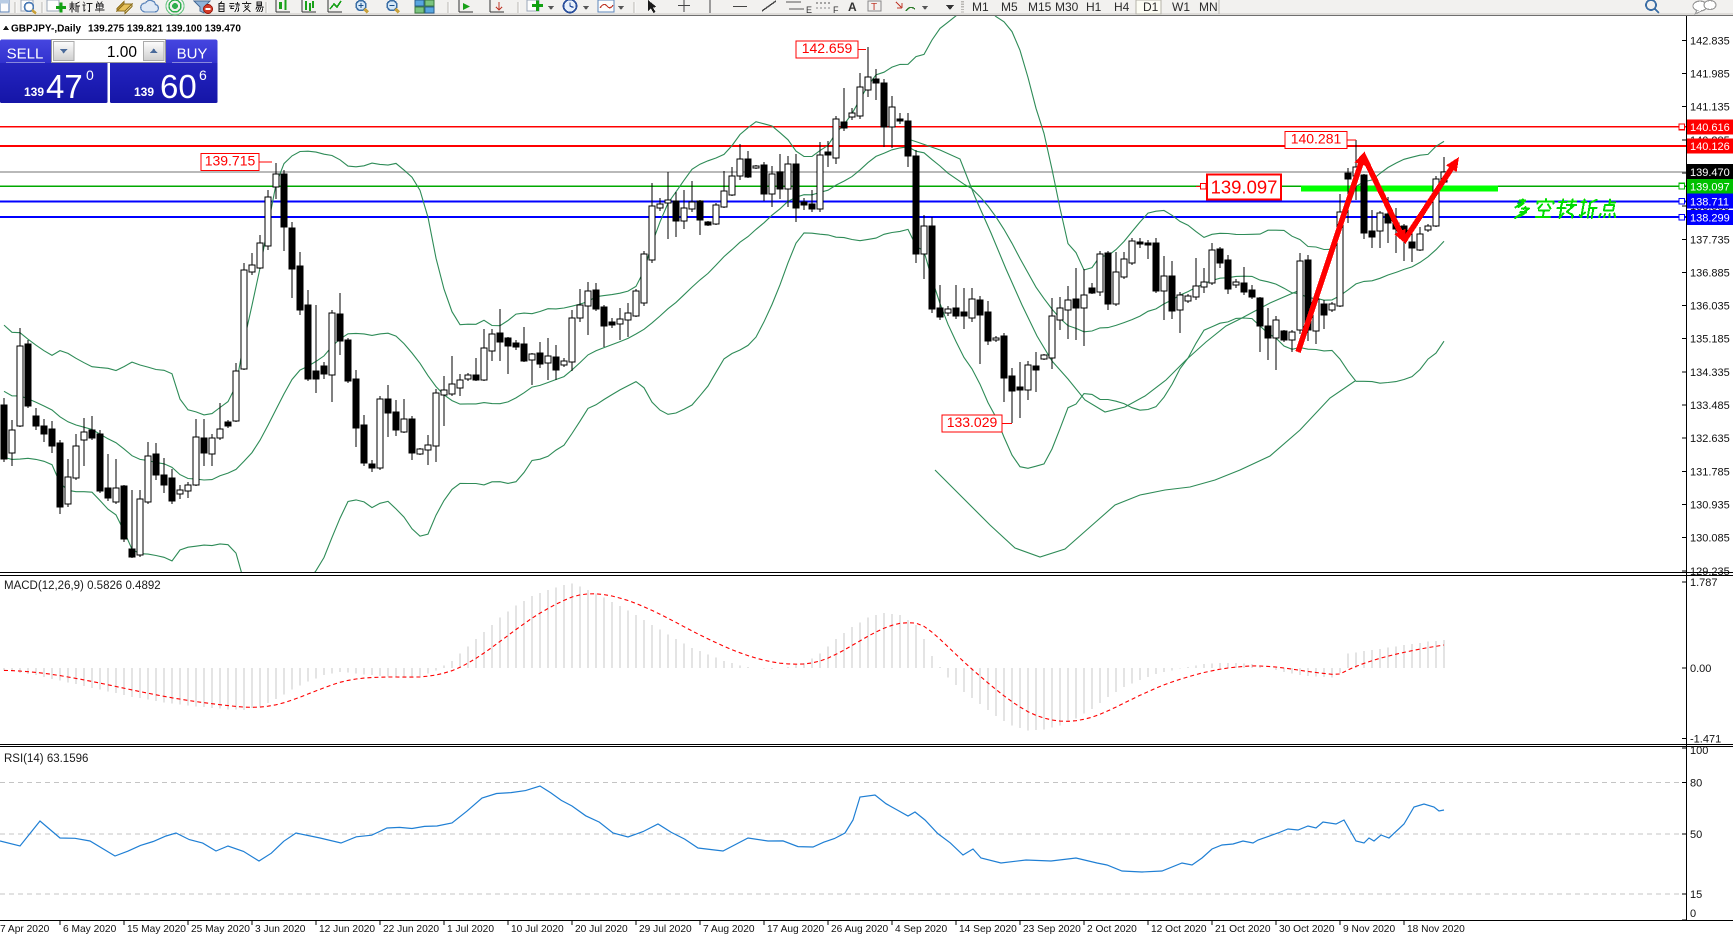  What do you see at coordinates (192, 54) in the screenshot?
I see `svg-text: BUY` at bounding box center [192, 54].